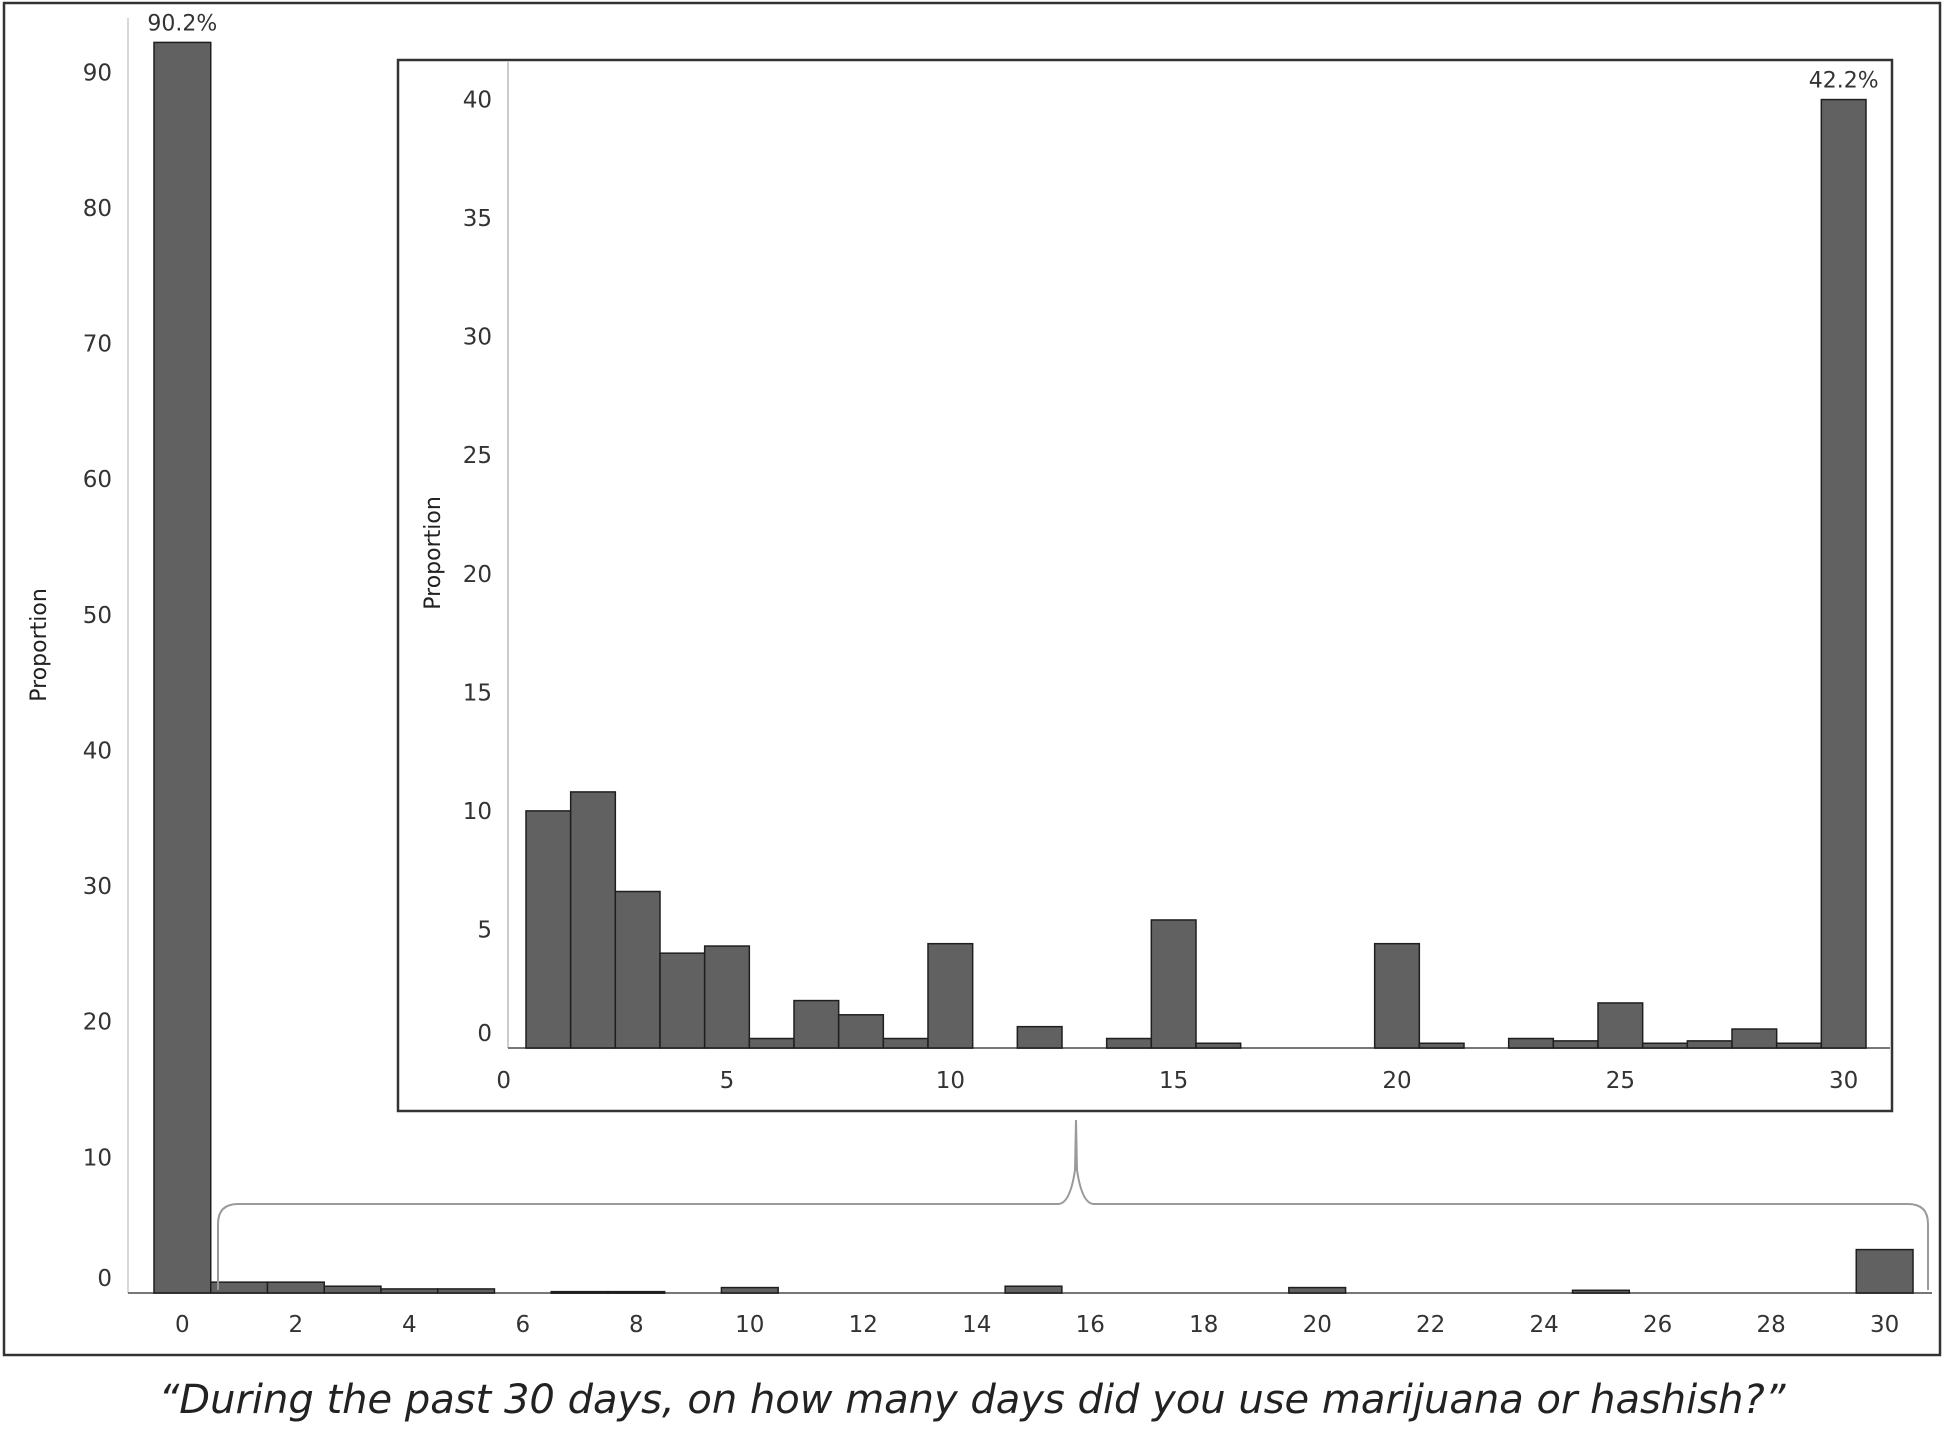 The width and height of the screenshot is (1944, 1446). What do you see at coordinates (1317, 1325) in the screenshot?
I see `main-x-tick-label: 20` at bounding box center [1317, 1325].